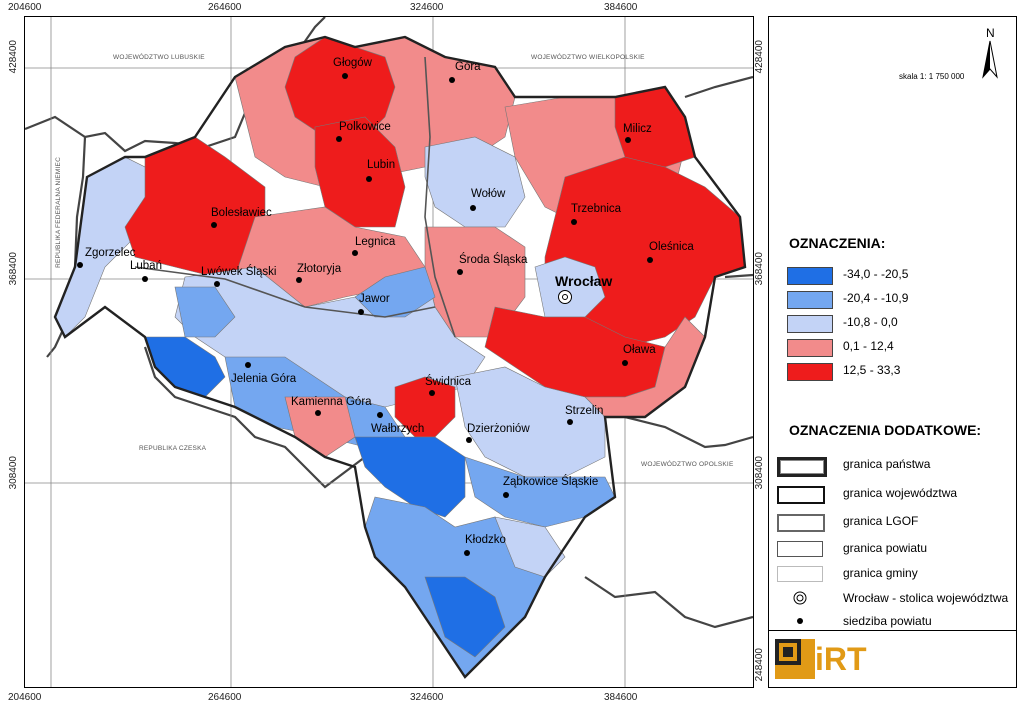 Image resolution: width=1023 pixels, height=708 pixels. What do you see at coordinates (551, 482) in the screenshot?
I see `city-label-zabkowice: Ząbkowice Śląskie` at bounding box center [551, 482].